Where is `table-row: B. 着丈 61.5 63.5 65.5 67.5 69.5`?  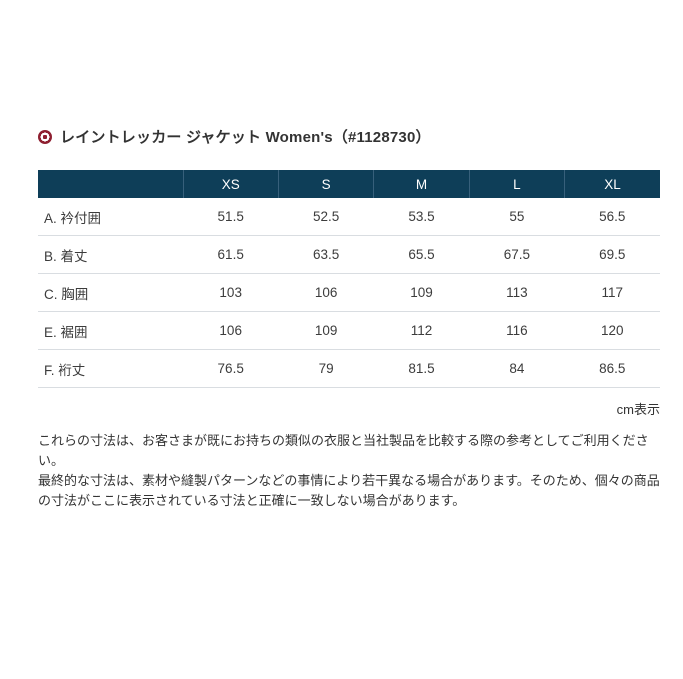 table-row: B. 着丈 61.5 63.5 65.5 67.5 69.5 is located at coordinates (349, 254).